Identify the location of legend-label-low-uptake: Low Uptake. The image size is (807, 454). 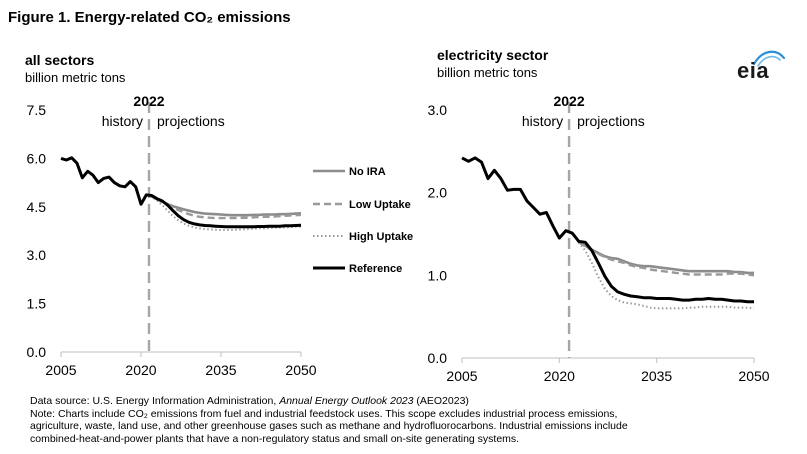
(380, 205).